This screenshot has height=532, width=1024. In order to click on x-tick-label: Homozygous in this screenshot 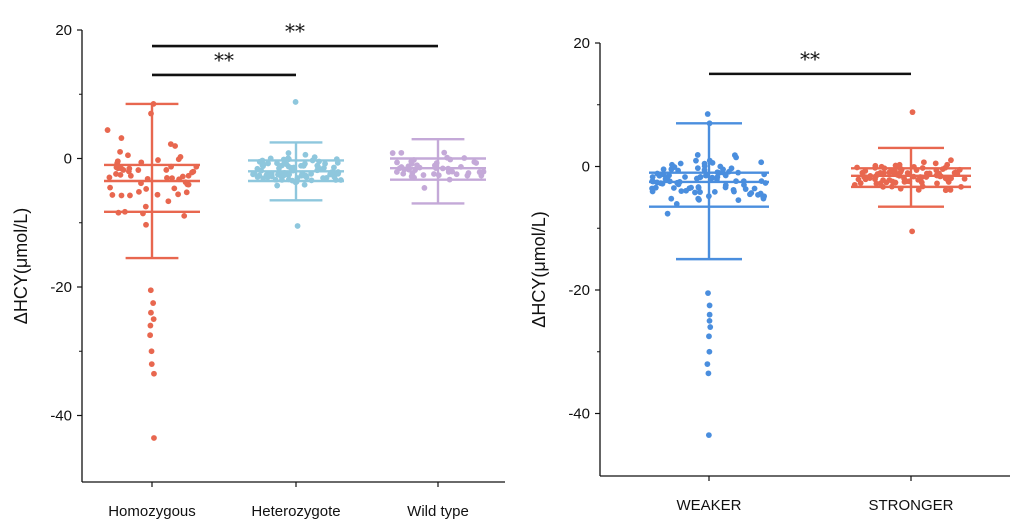, I will do `click(152, 511)`.